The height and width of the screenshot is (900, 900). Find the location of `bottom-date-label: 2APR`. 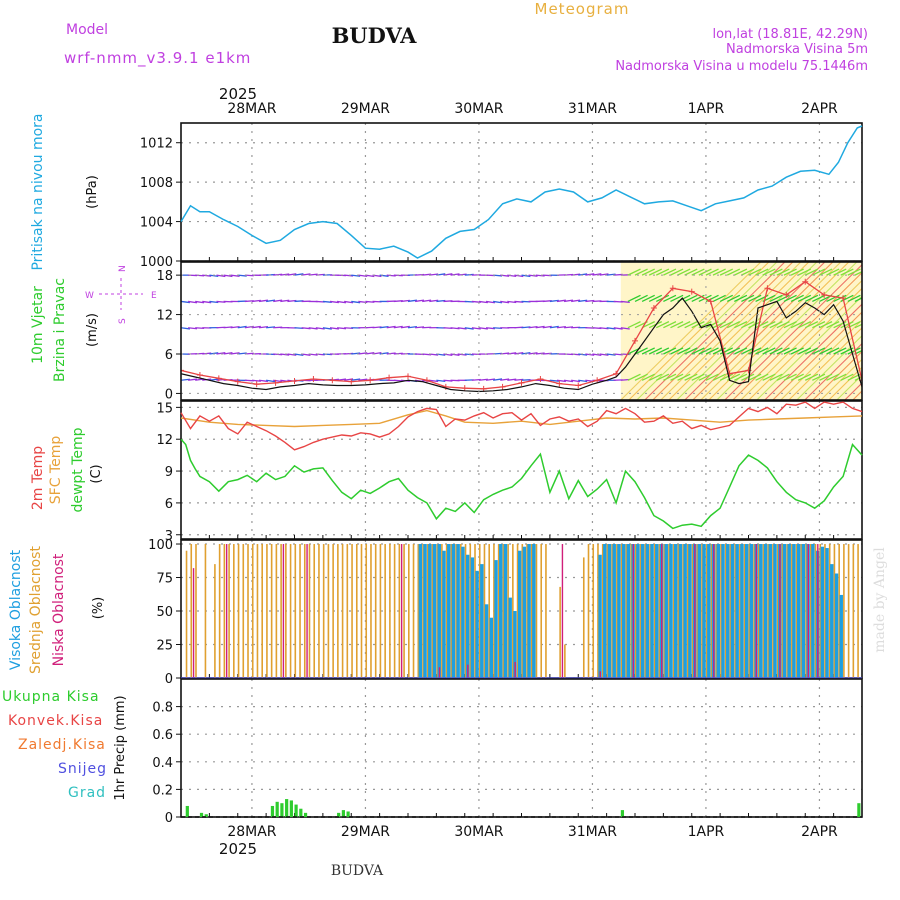

bottom-date-label: 2APR is located at coordinates (819, 832).